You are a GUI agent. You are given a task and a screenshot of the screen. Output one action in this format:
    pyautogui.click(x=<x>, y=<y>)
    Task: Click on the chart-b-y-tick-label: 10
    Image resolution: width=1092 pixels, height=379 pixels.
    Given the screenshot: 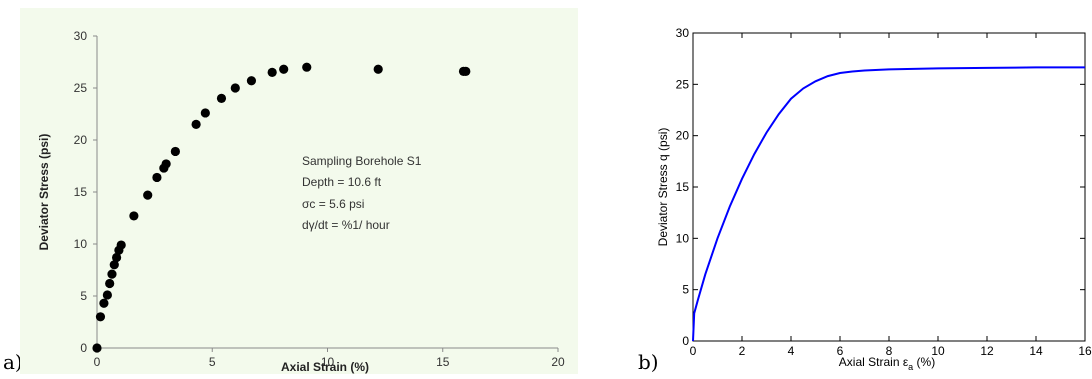 What is the action you would take?
    pyautogui.click(x=683, y=238)
    